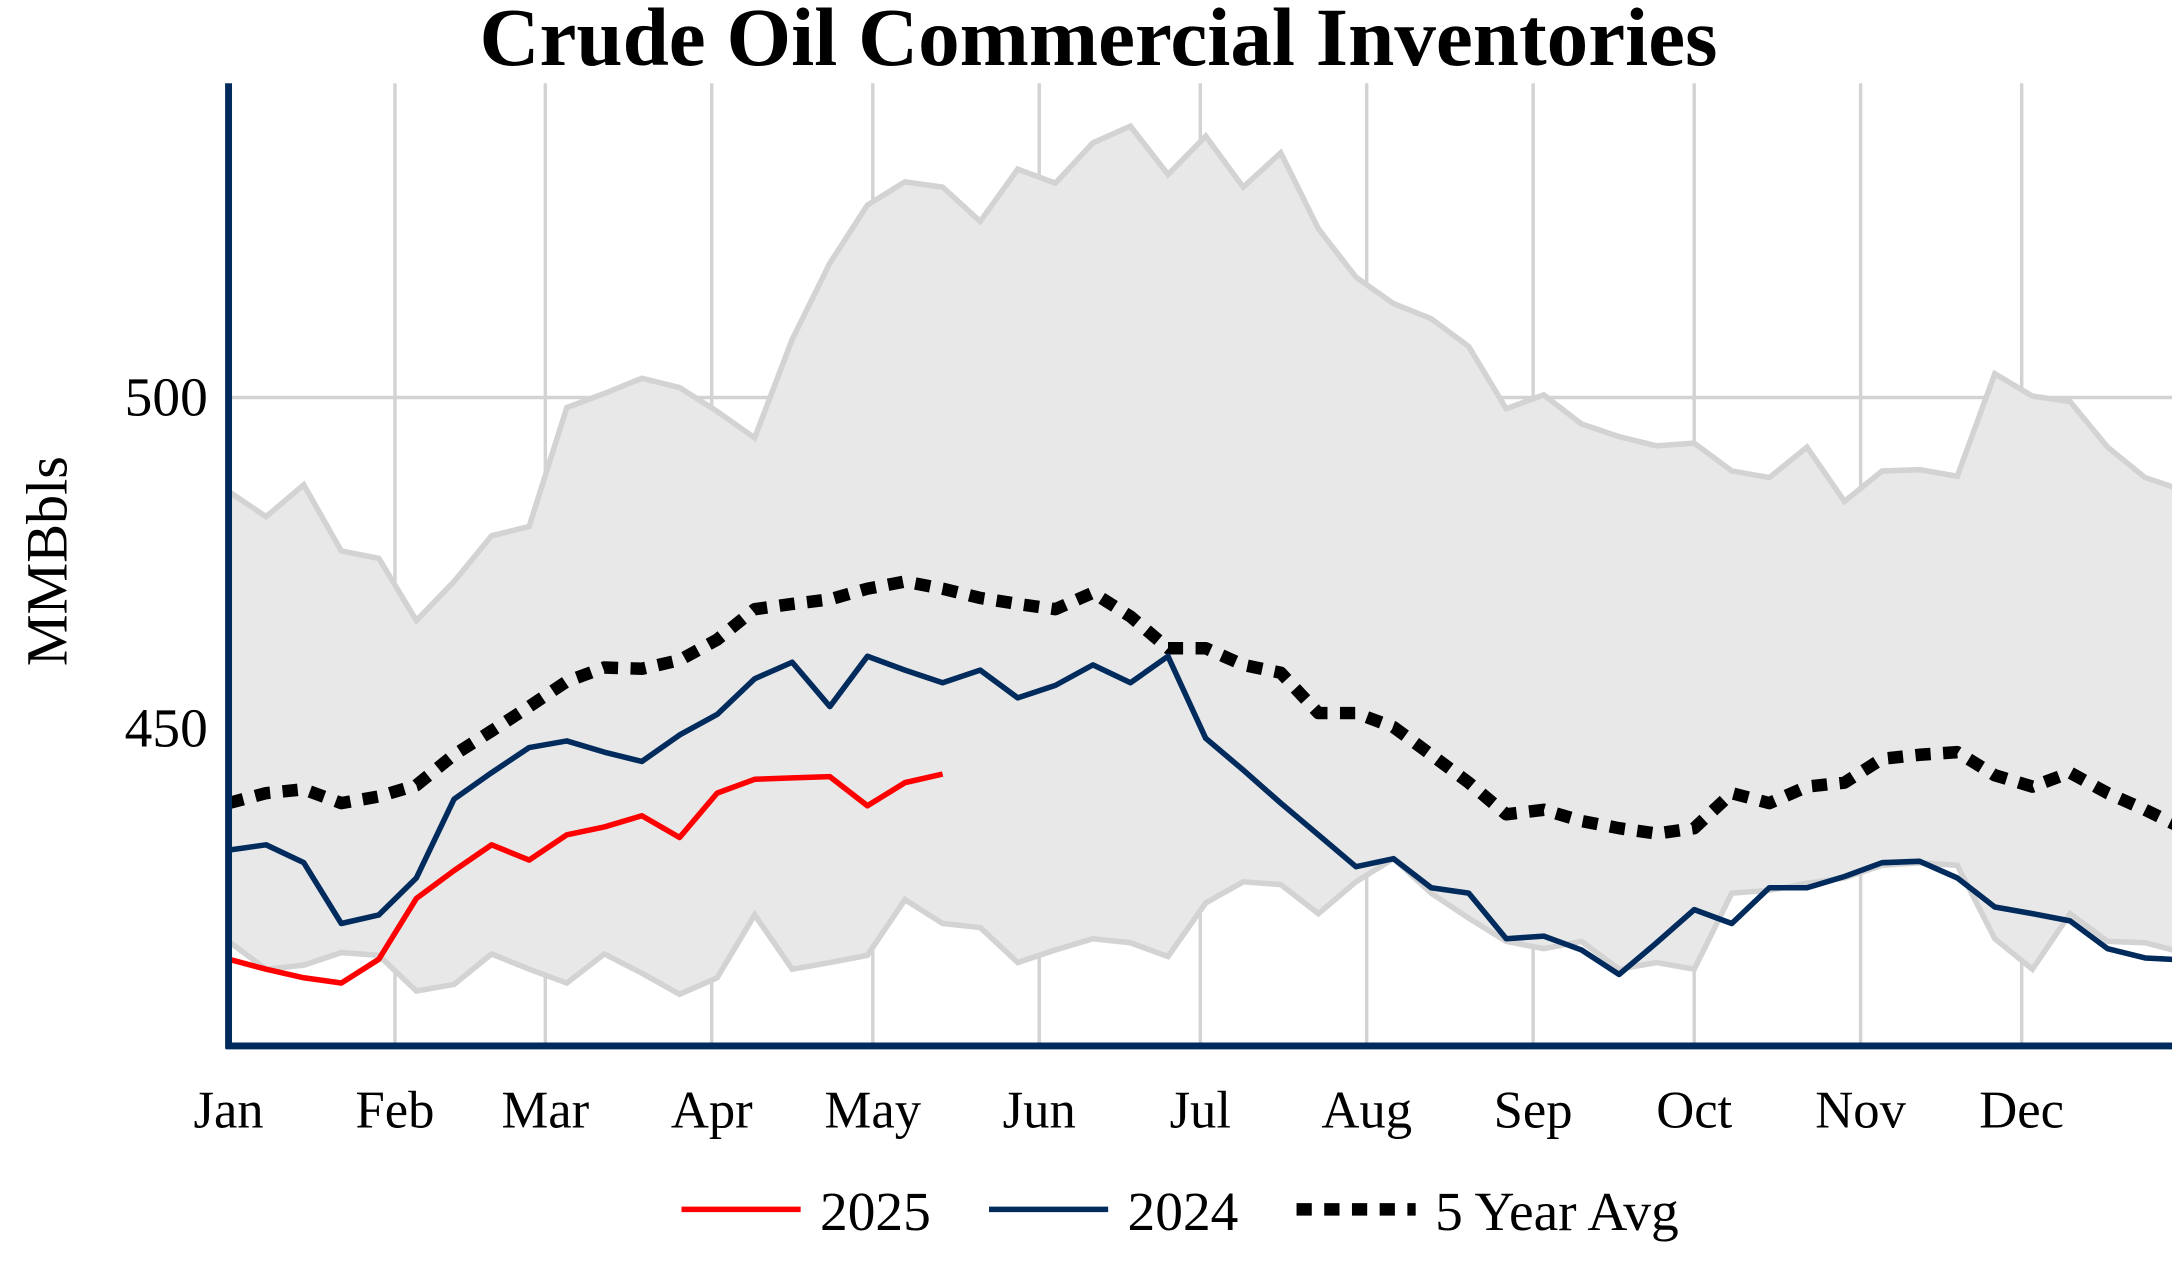  What do you see at coordinates (46, 561) in the screenshot?
I see `y-axis-label: MMBbls` at bounding box center [46, 561].